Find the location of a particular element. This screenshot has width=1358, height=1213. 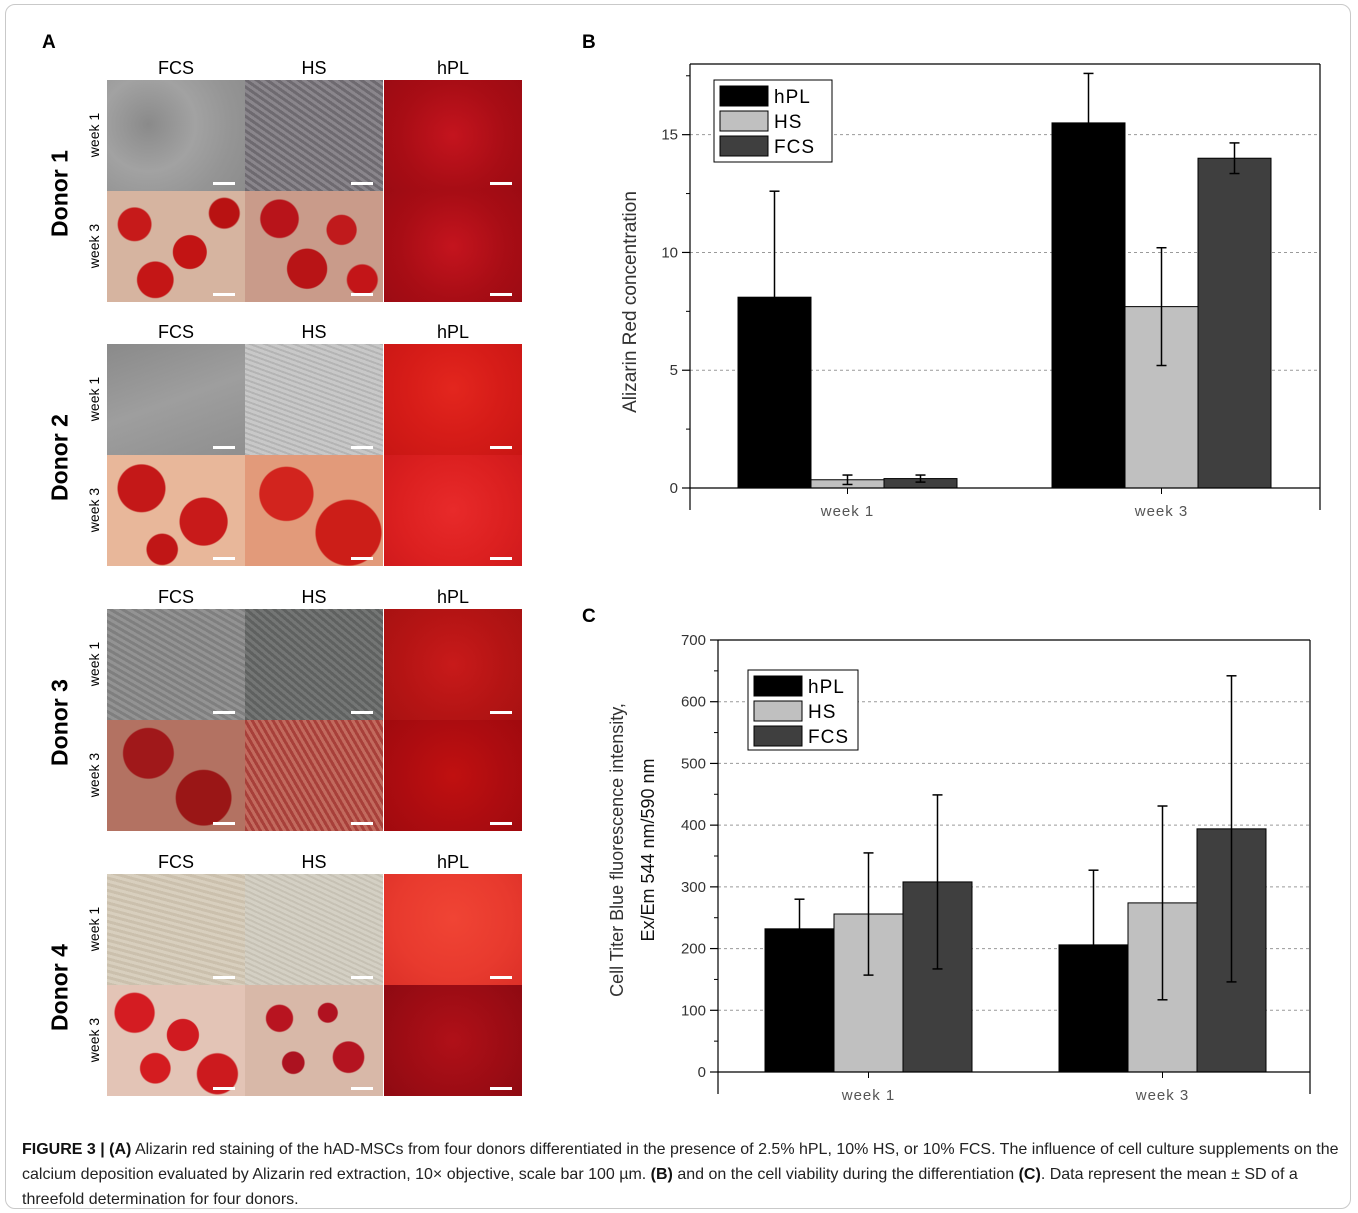

donor-label: Donor 2 is located at coordinates (59, 457).